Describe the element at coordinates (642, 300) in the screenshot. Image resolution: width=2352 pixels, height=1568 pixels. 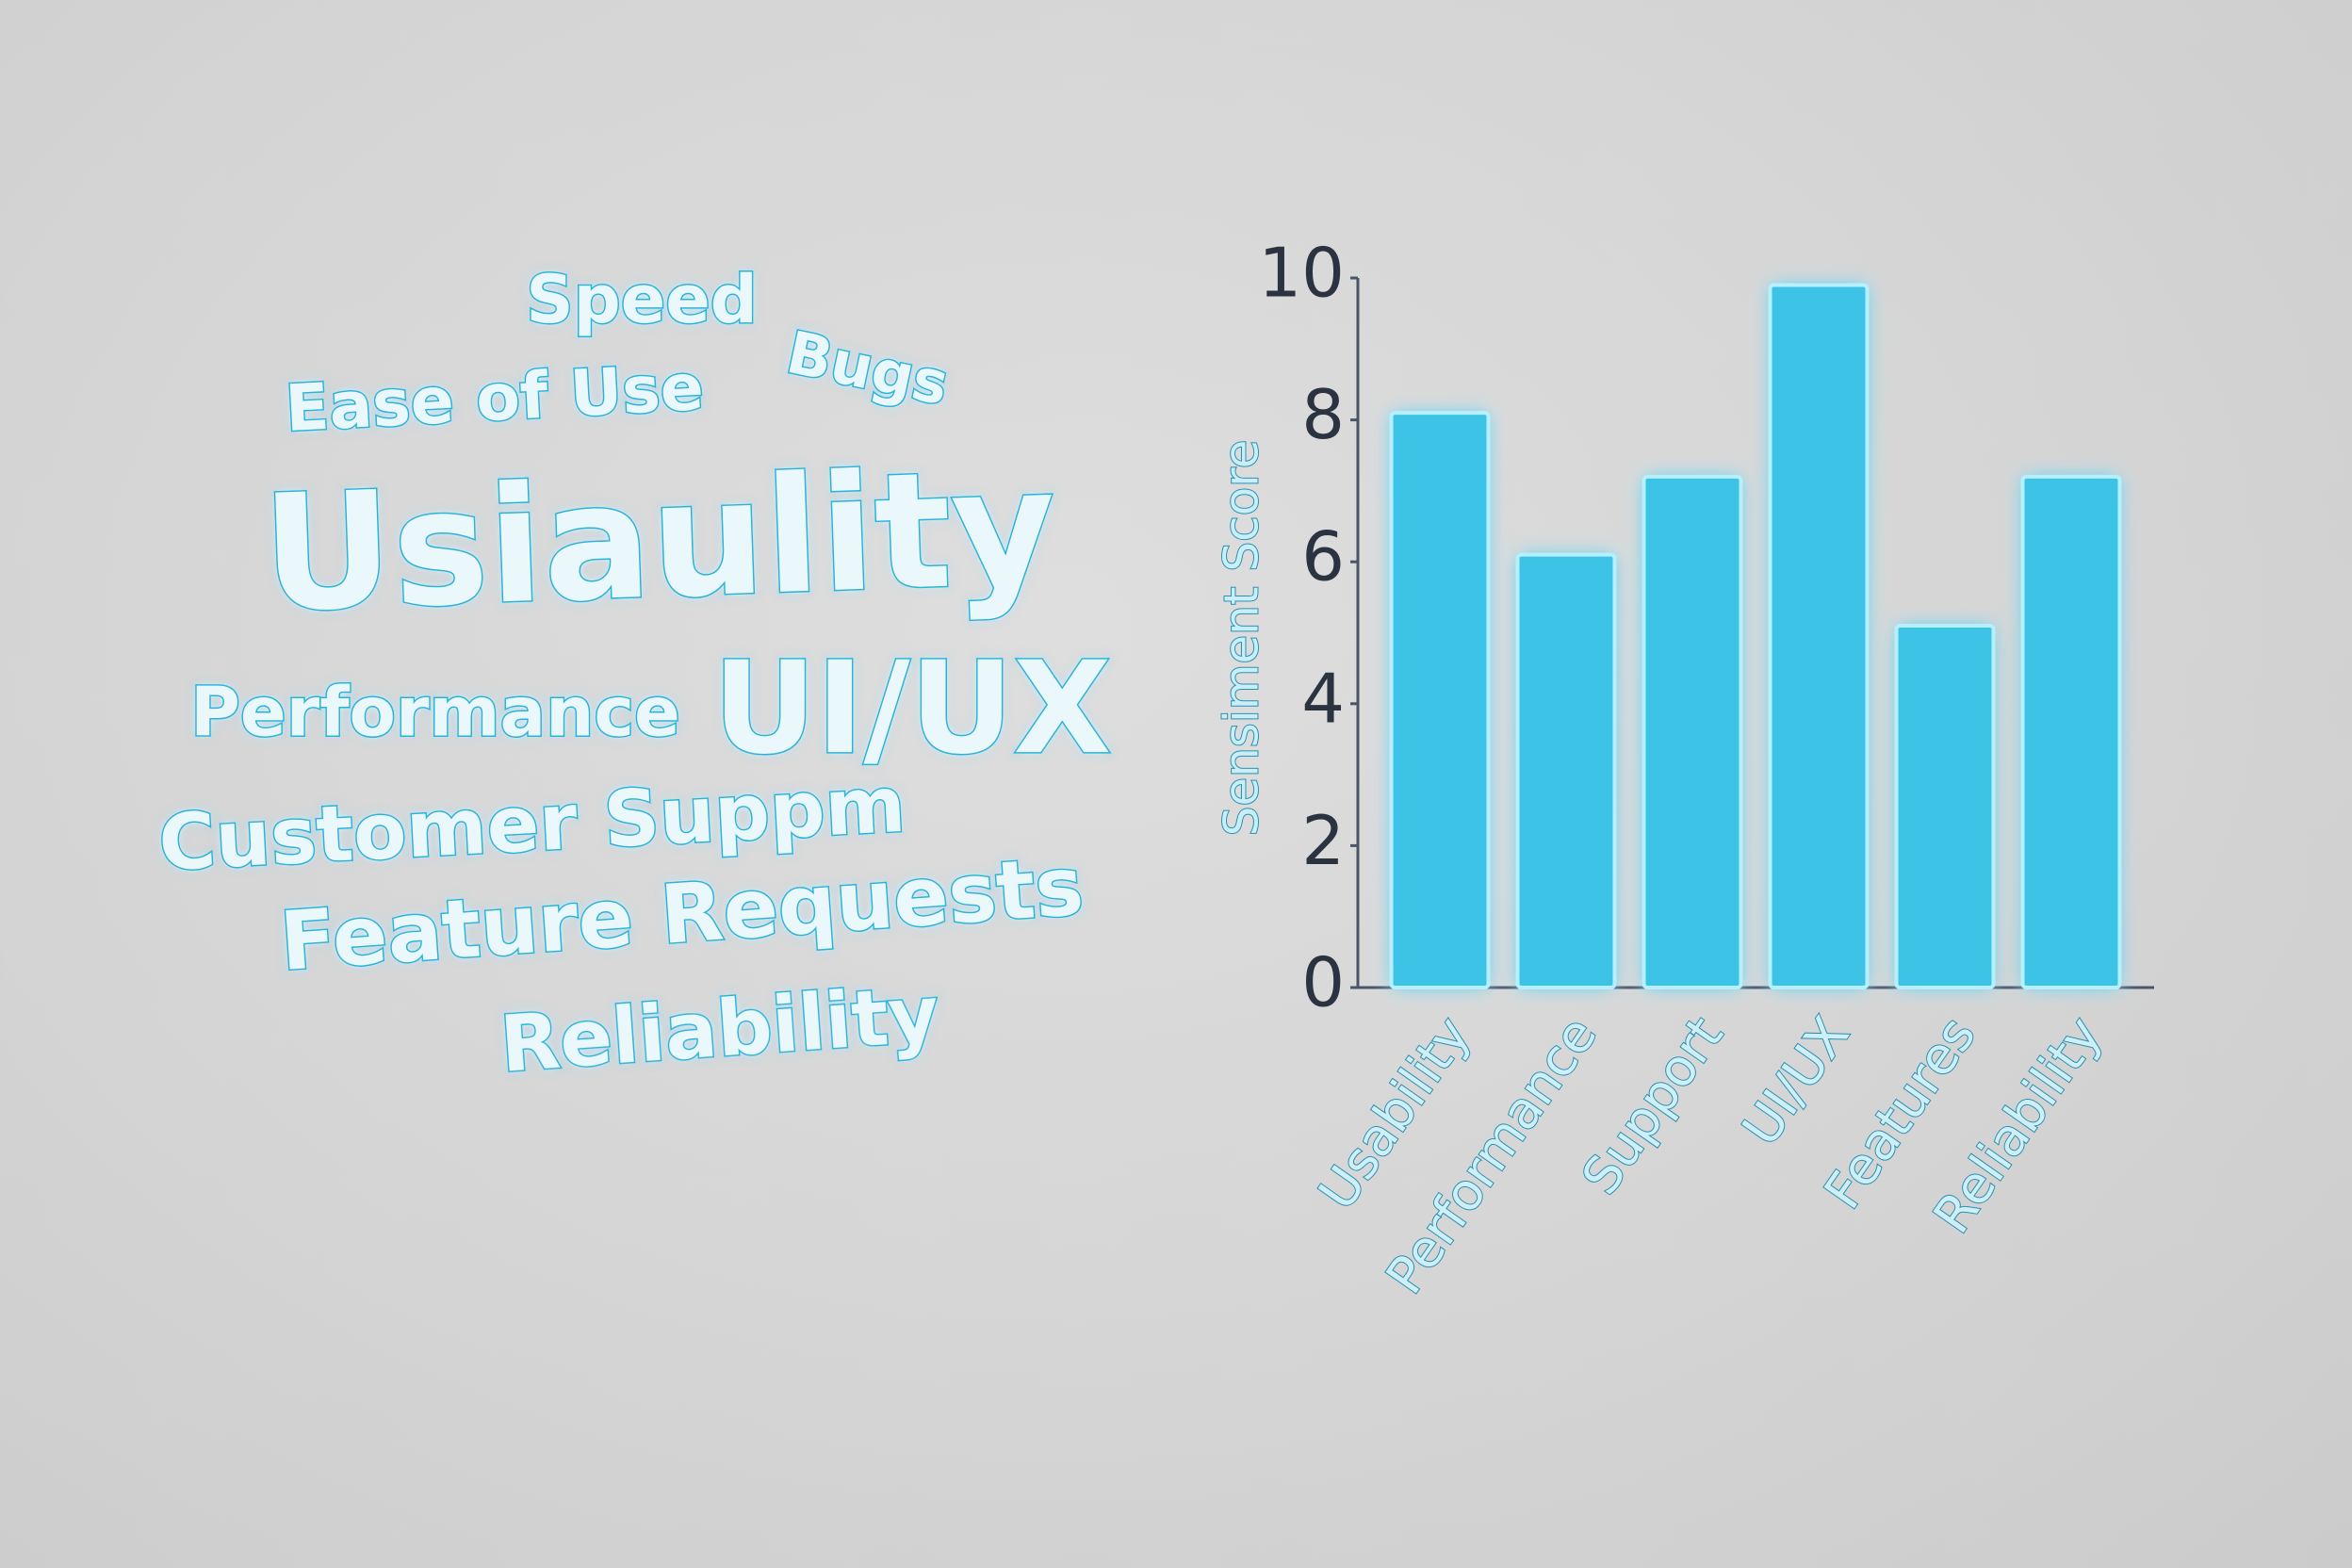
I see `word: Speed` at that location.